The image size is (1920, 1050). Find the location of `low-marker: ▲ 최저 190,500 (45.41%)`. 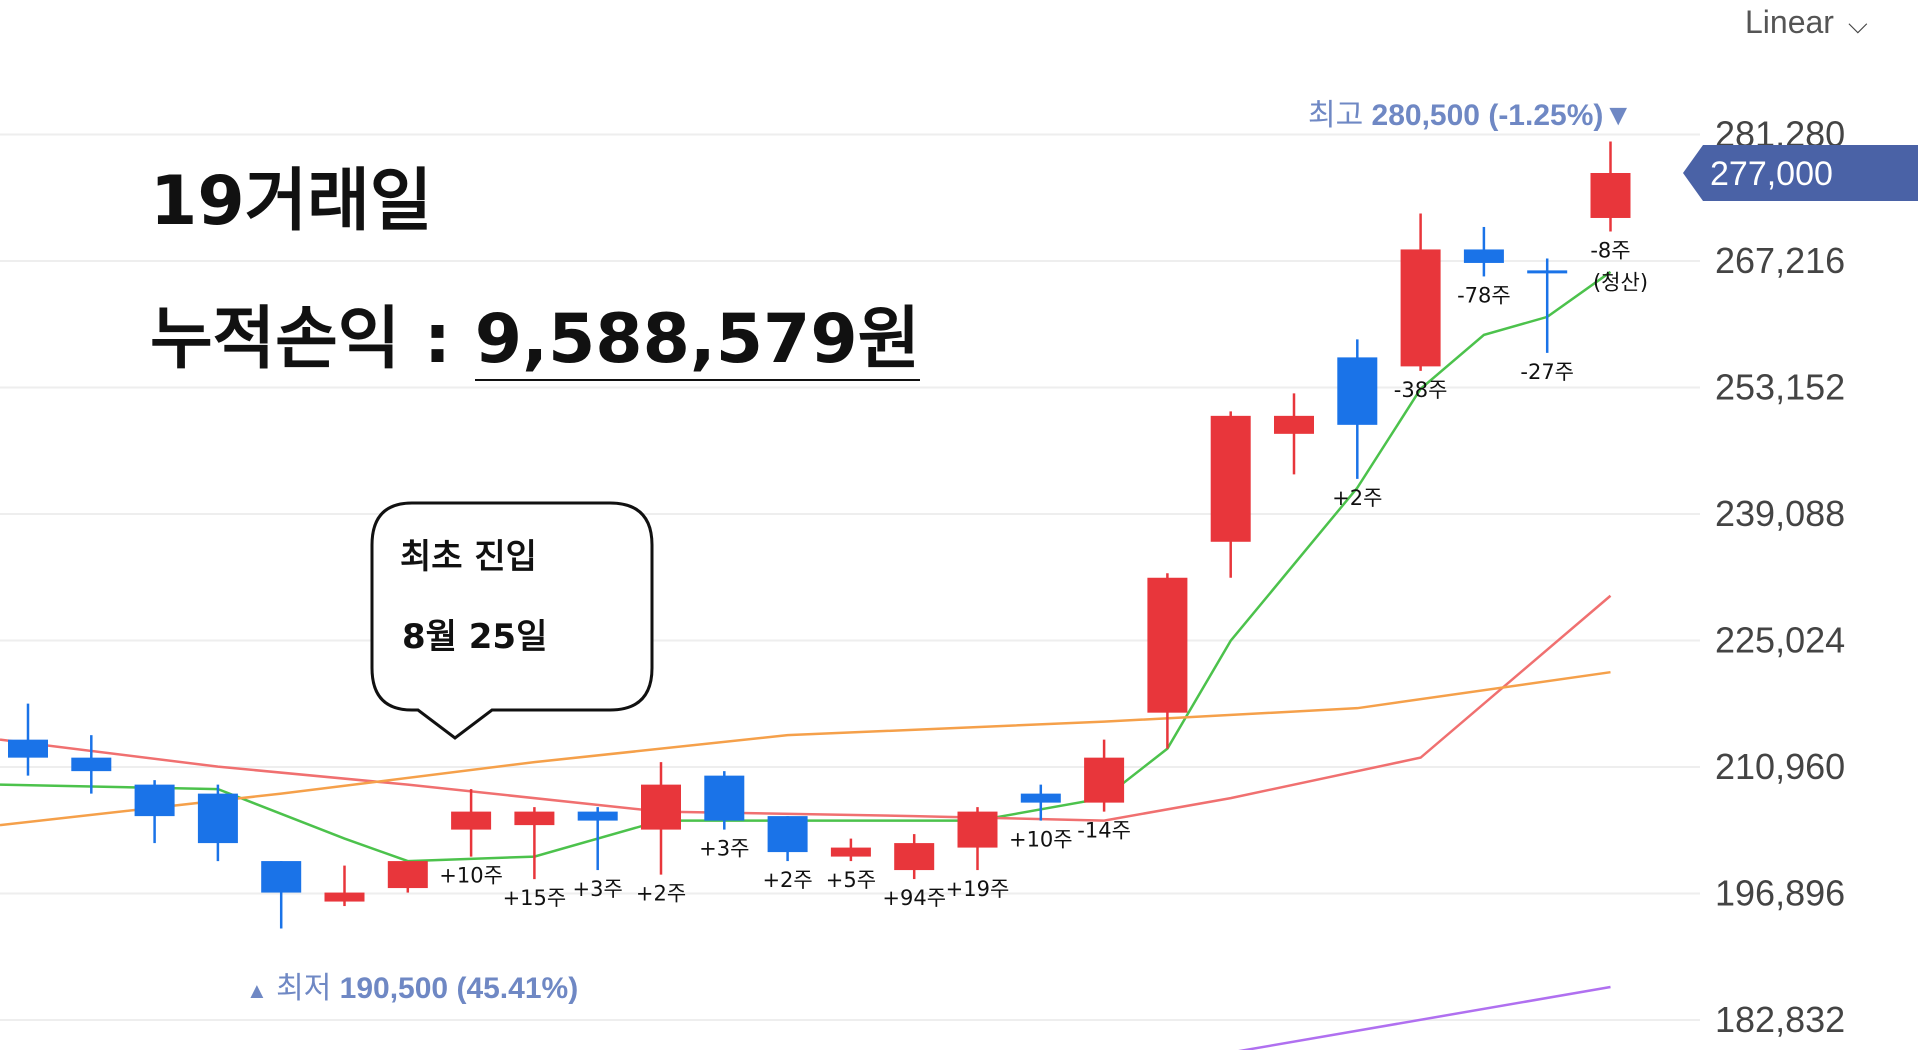

low-marker: ▲ 최저 190,500 (45.41%) is located at coordinates (412, 985).